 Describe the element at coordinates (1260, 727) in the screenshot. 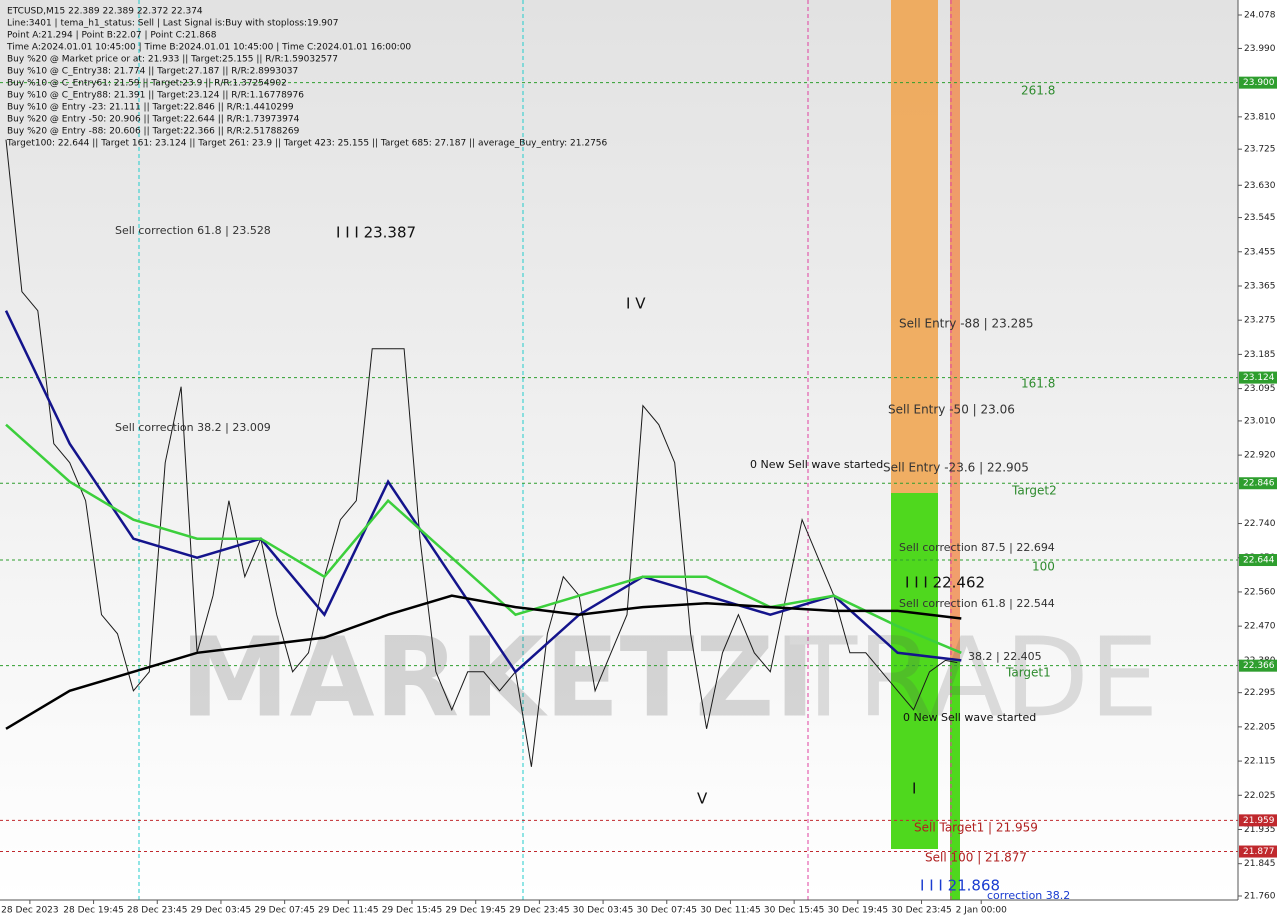

I see `y-tick-label: 22.205` at that location.